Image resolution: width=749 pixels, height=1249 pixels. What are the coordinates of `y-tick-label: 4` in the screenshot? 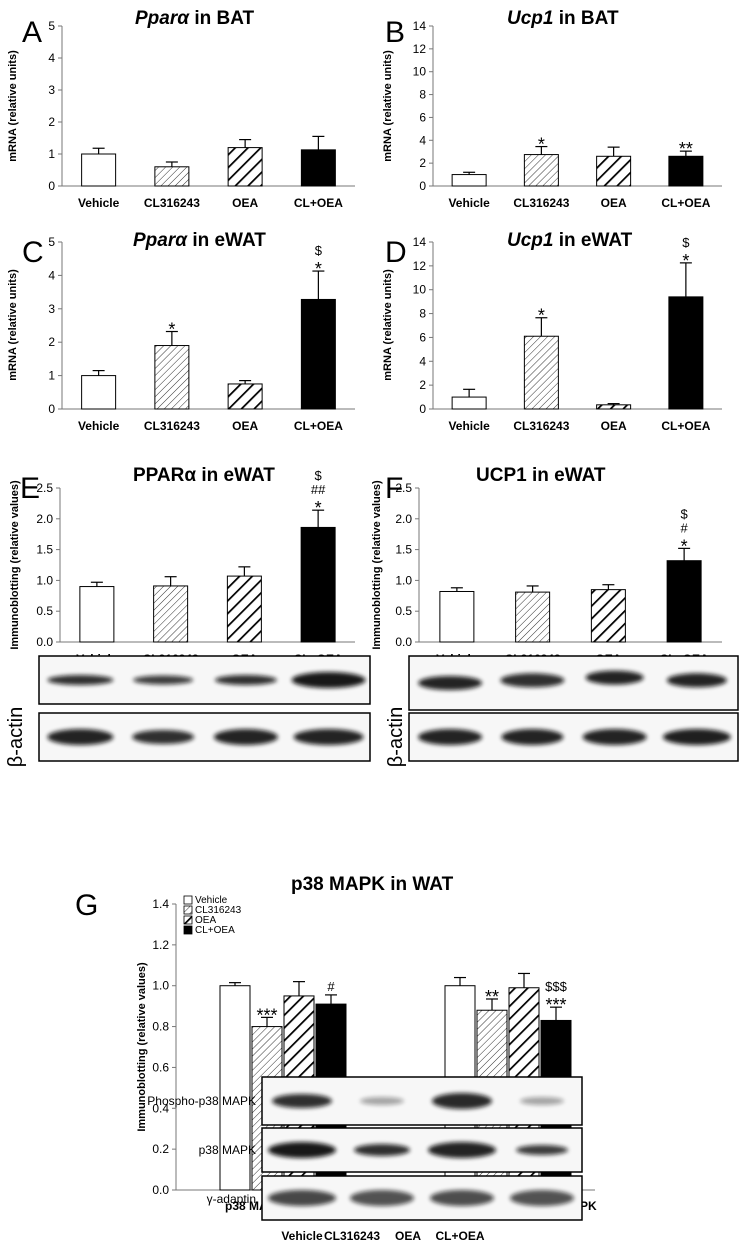 It's located at (422, 361).